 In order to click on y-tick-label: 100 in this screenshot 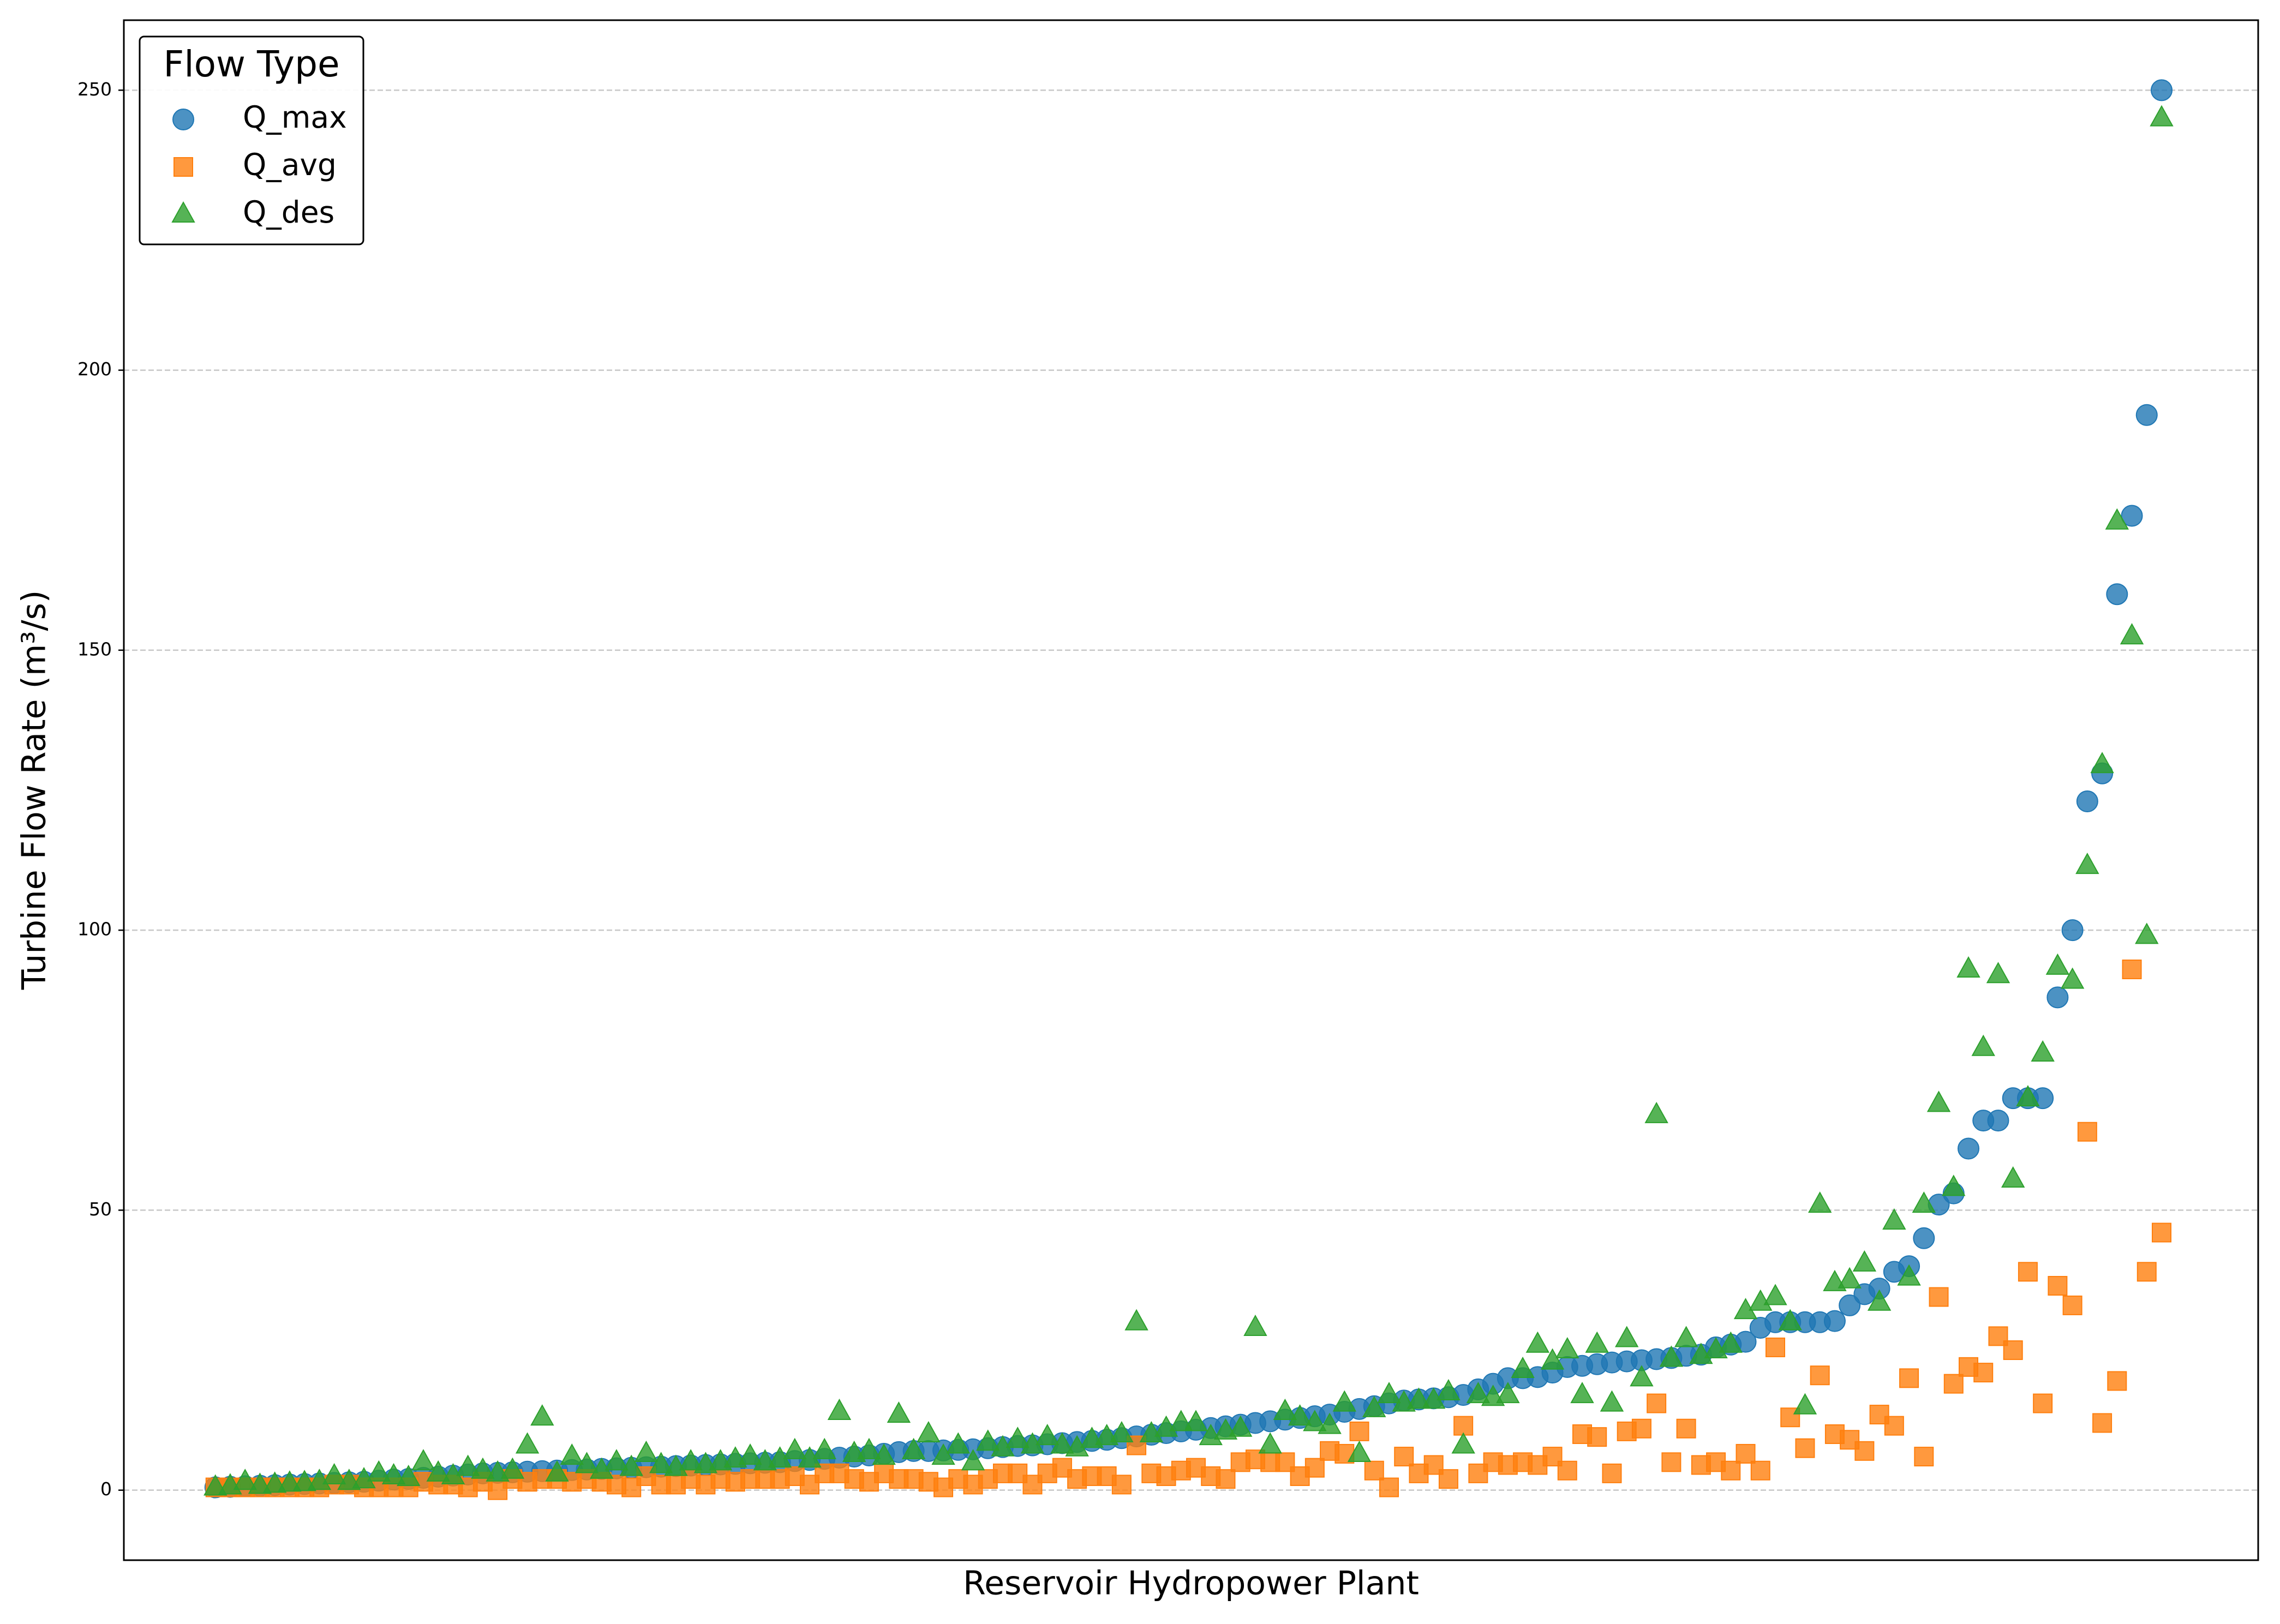, I will do `click(95, 929)`.